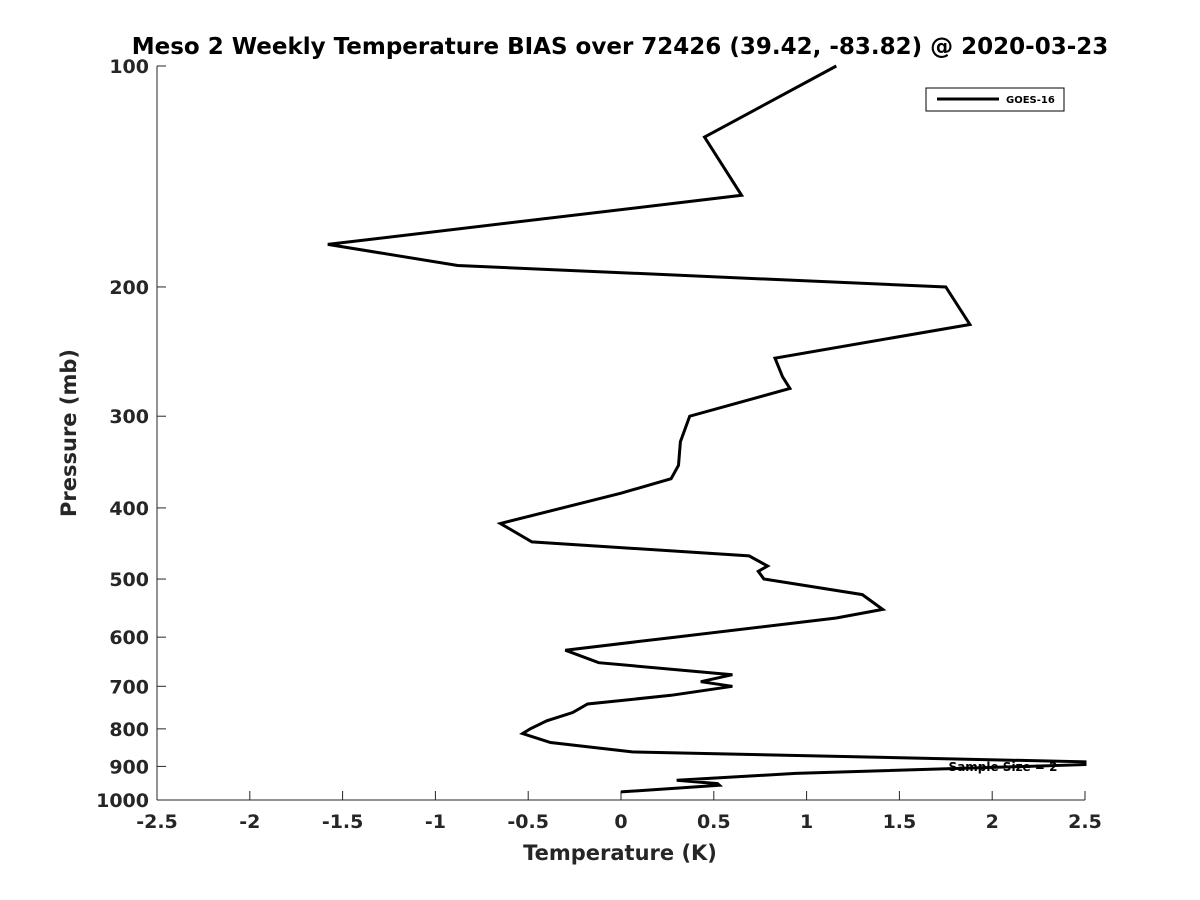 Image resolution: width=1200 pixels, height=900 pixels. Describe the element at coordinates (122, 801) in the screenshot. I see `y-tick-label: 1000` at that location.